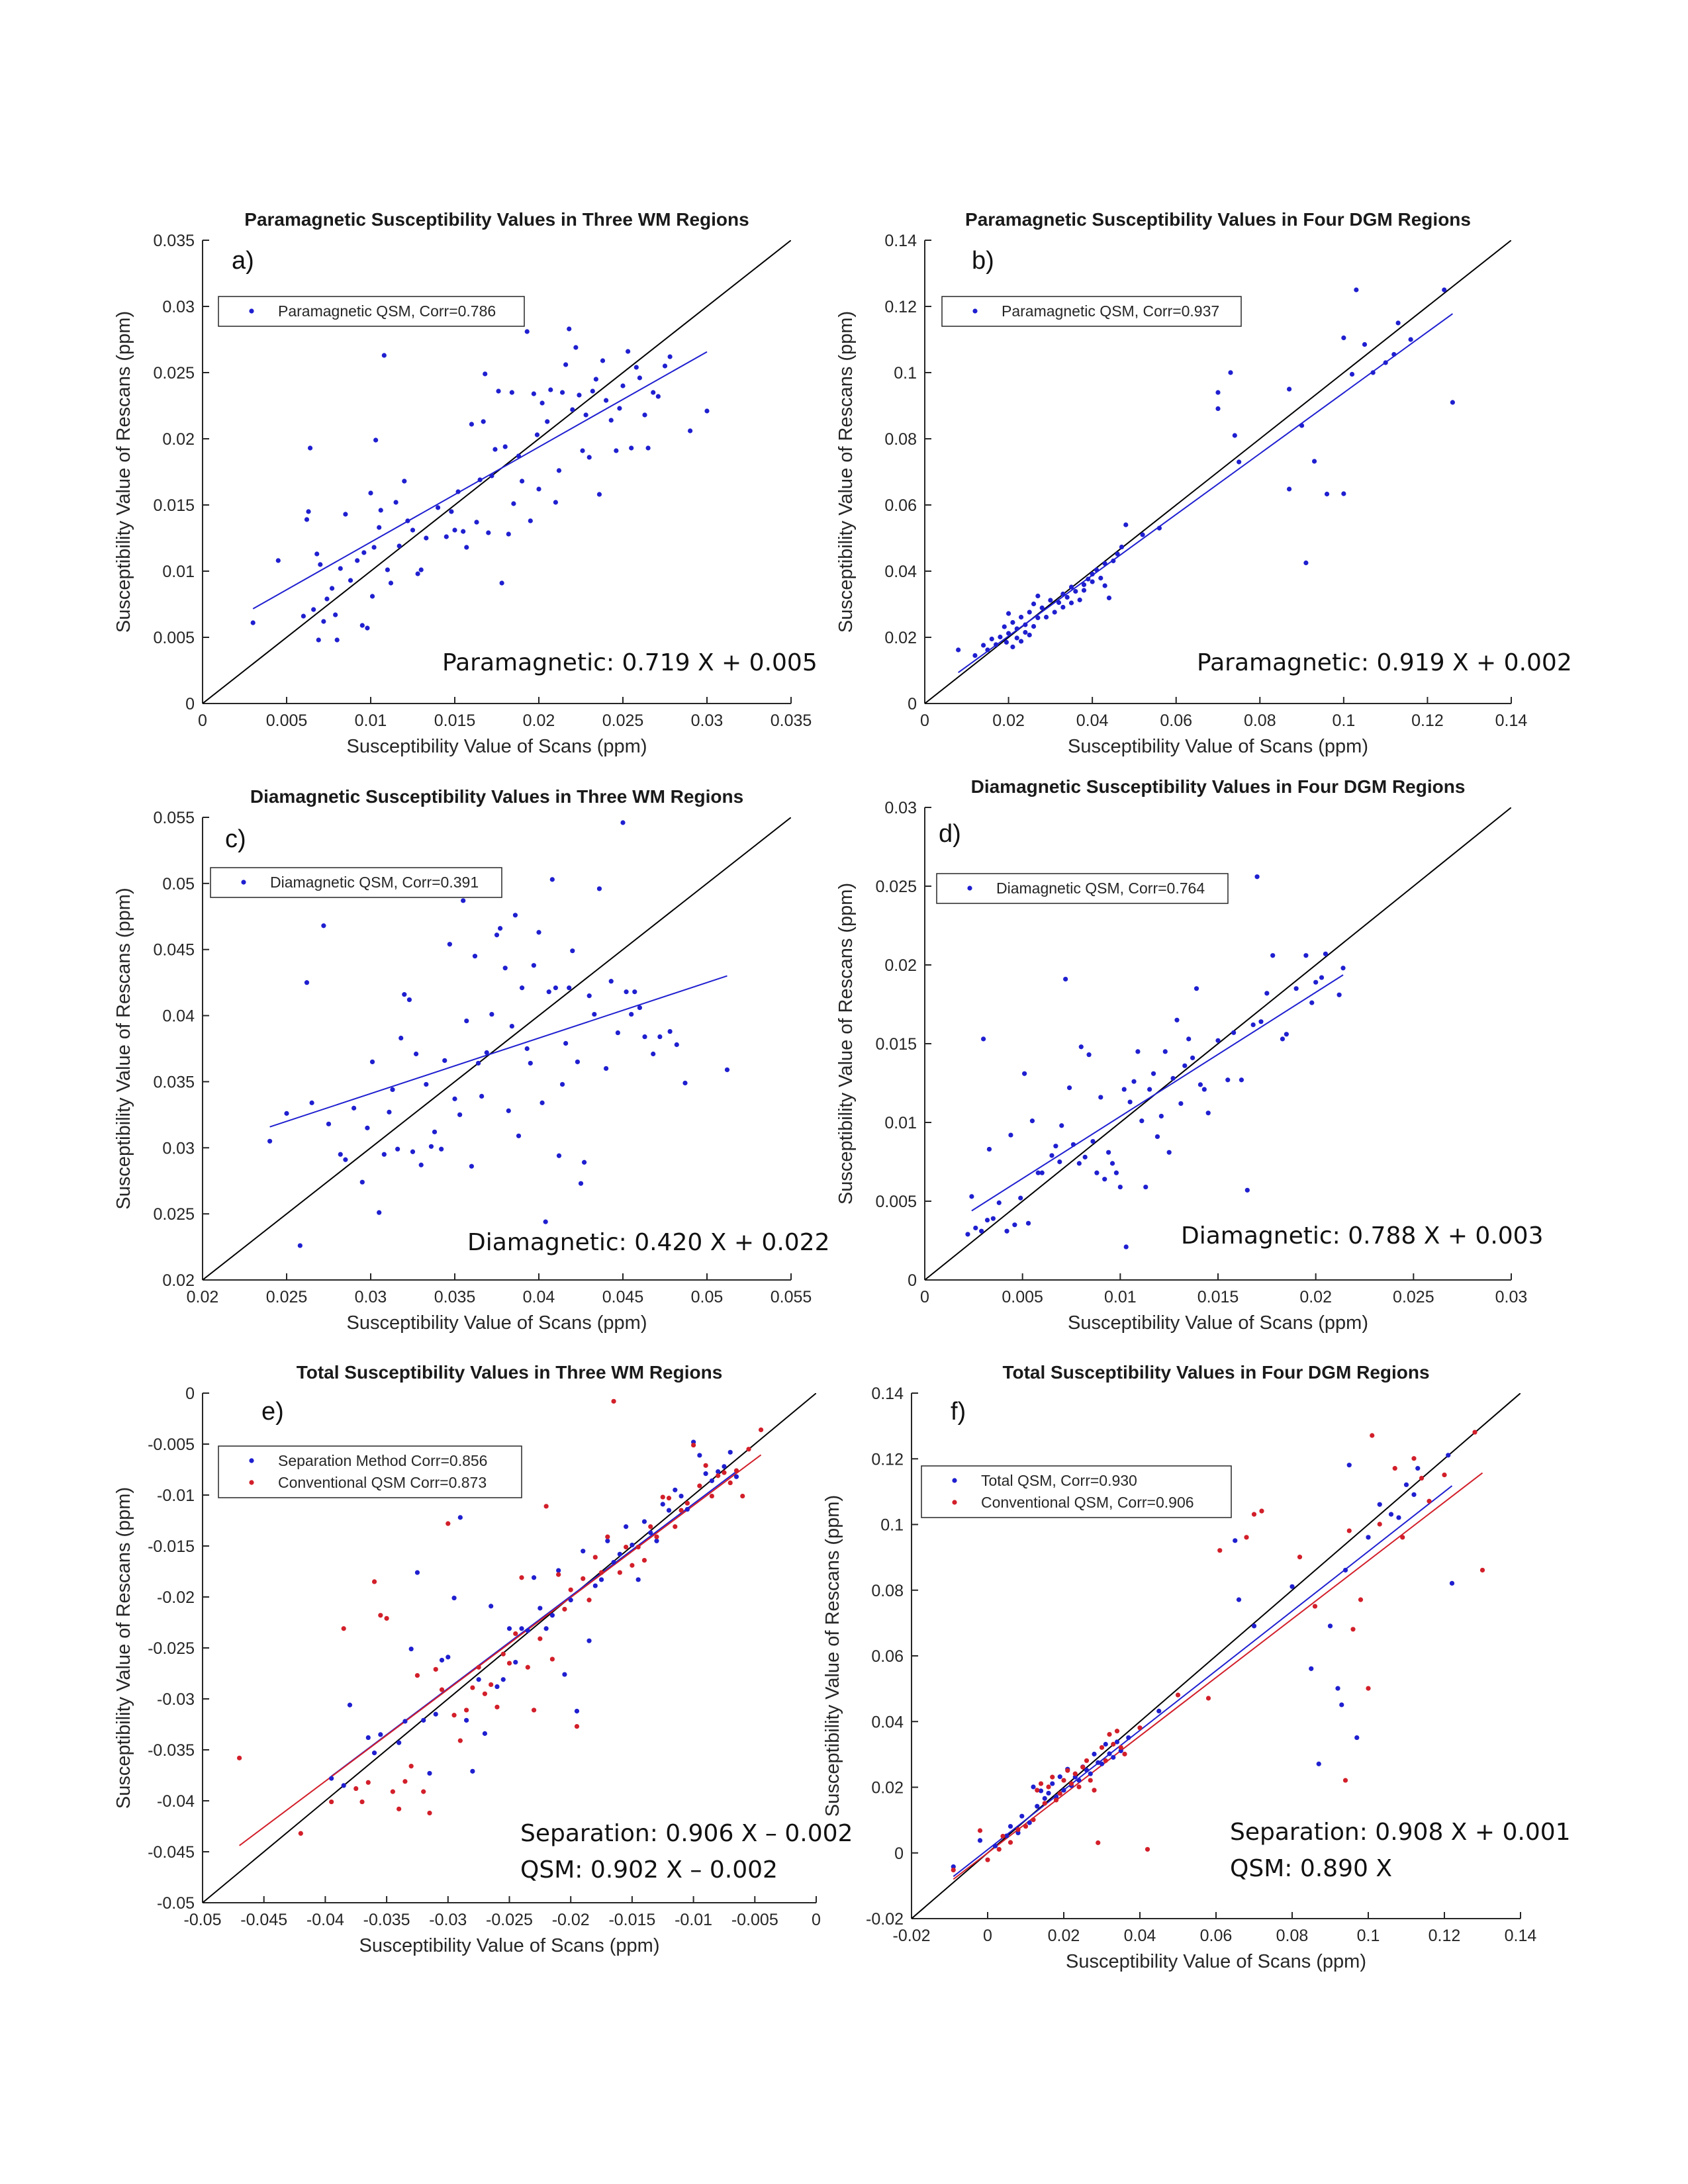  I want to click on y-tick-label: 0.05, so click(178, 884).